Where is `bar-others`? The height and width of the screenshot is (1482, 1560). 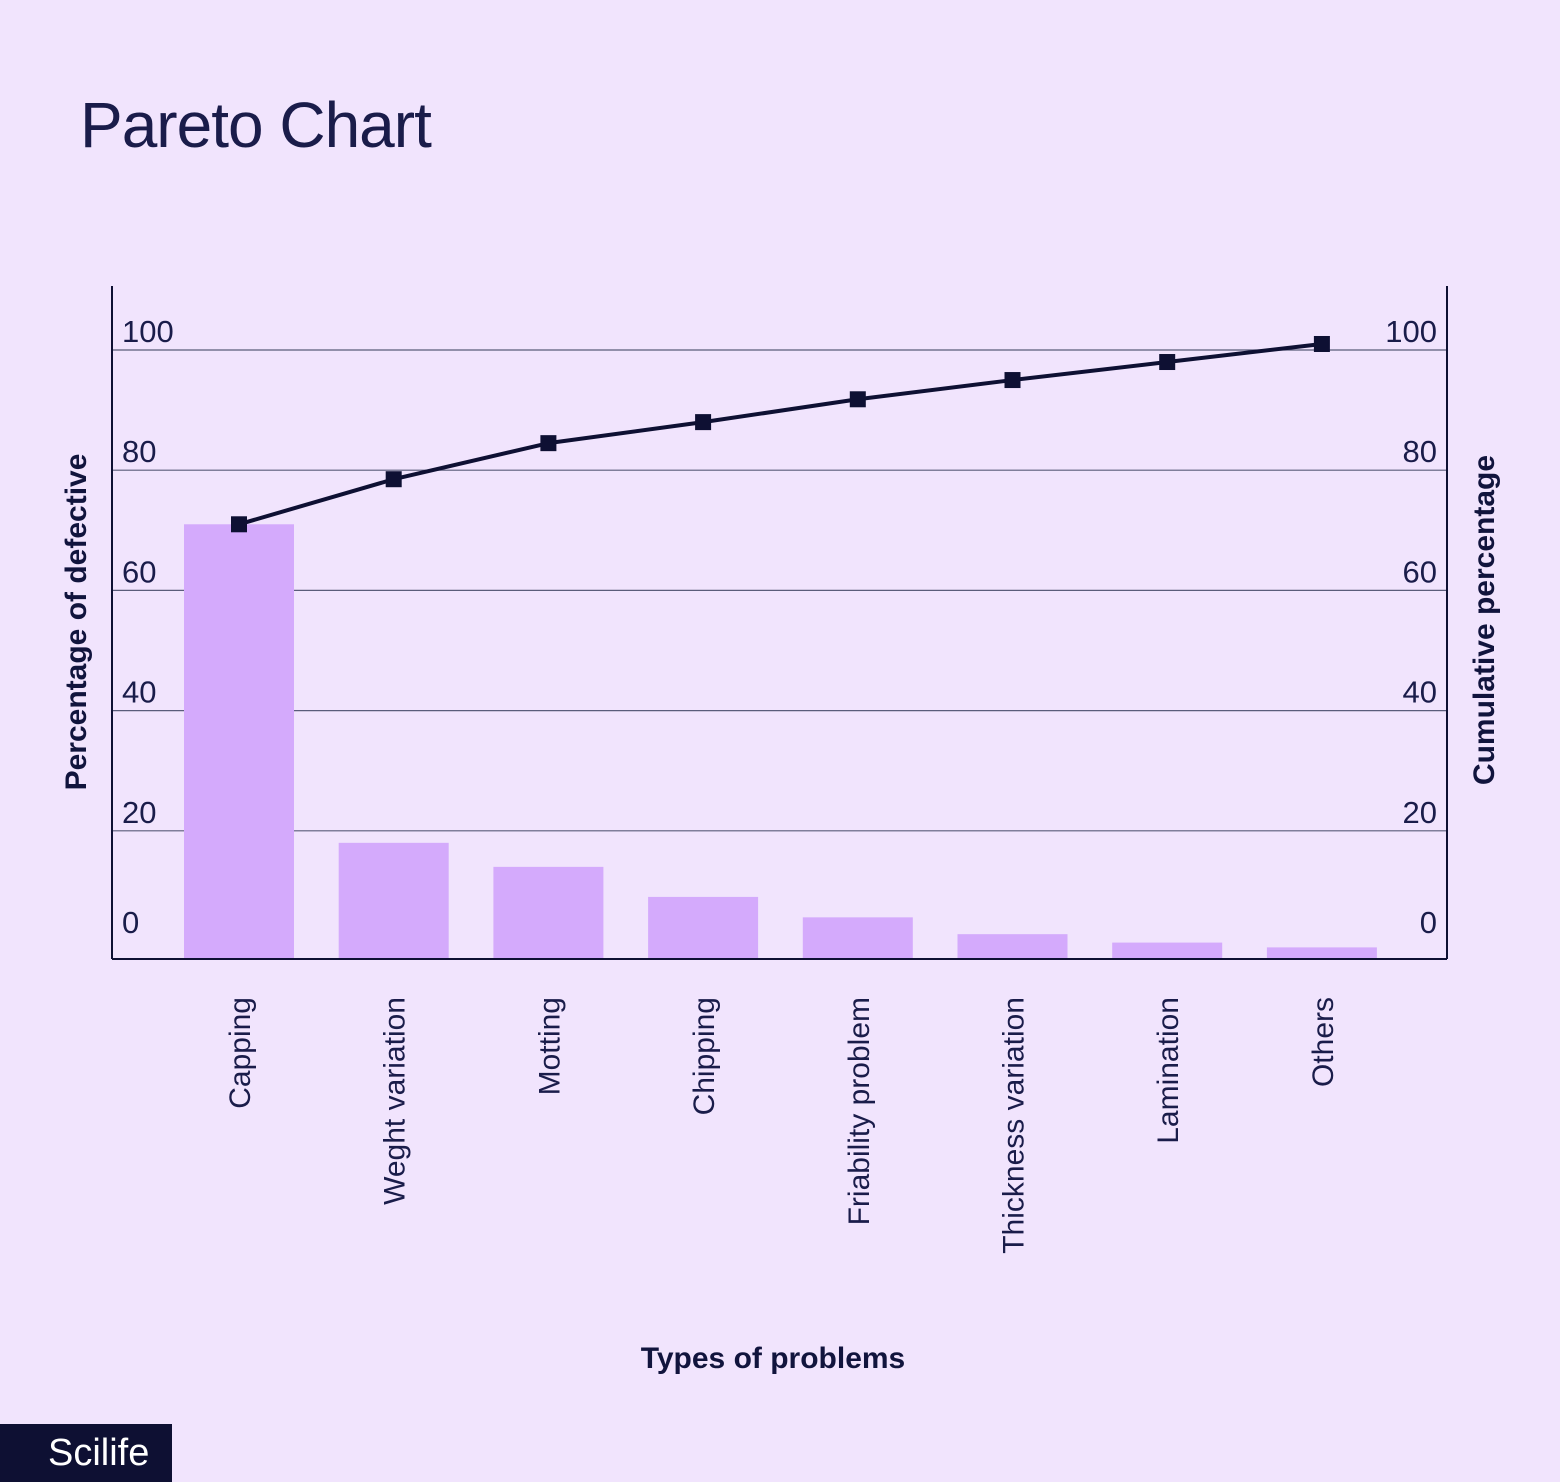 bar-others is located at coordinates (1321, 953).